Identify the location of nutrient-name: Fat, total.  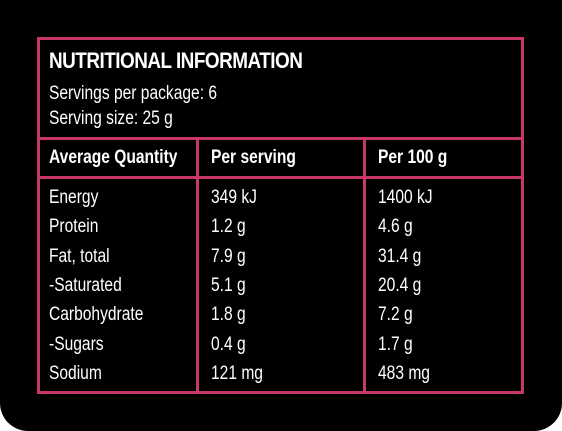
(79, 256).